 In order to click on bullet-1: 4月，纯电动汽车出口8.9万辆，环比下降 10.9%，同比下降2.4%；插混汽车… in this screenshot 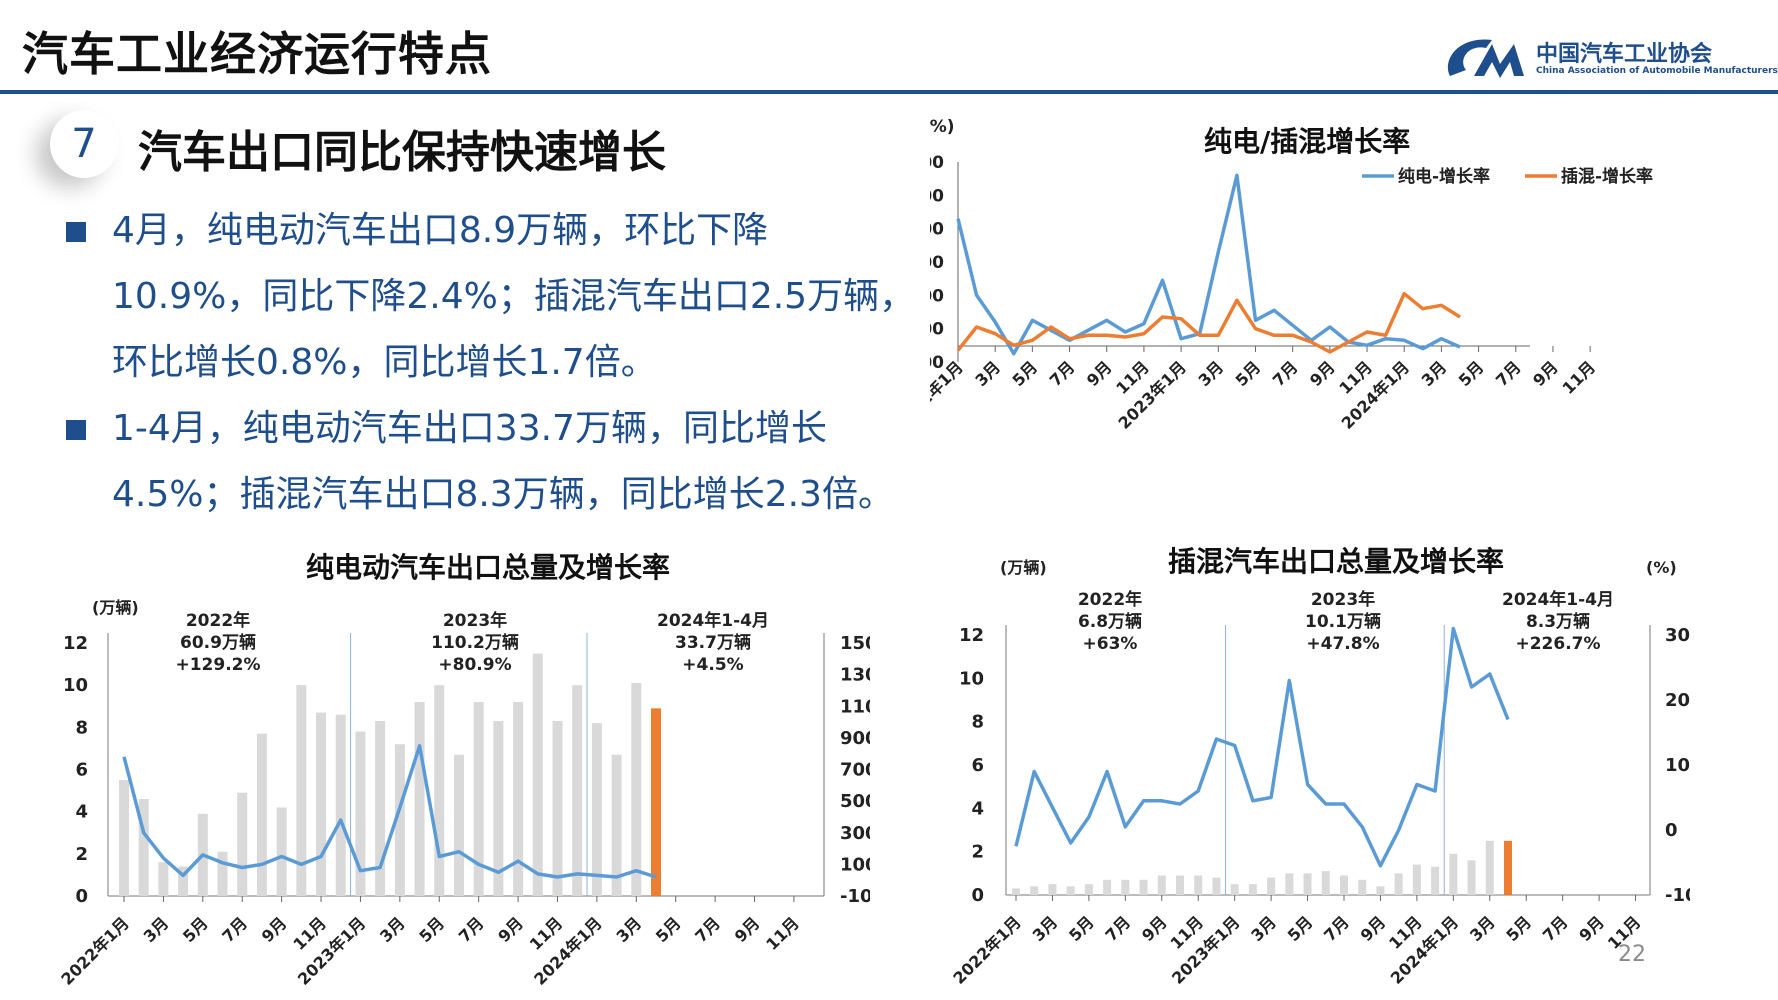, I will do `click(513, 297)`.